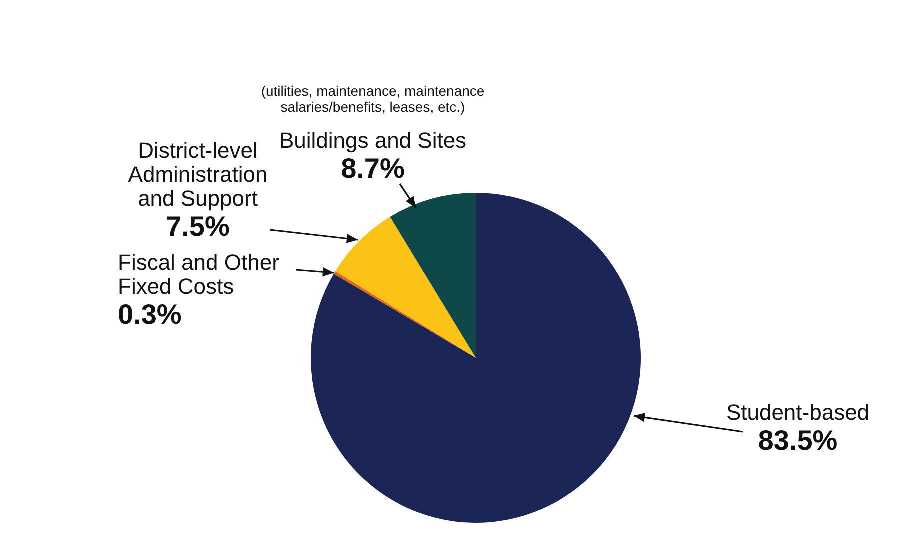 The height and width of the screenshot is (535, 922). I want to click on data-label: 8.7%, so click(373, 168).